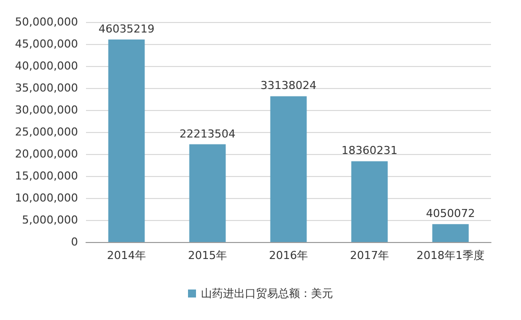 This screenshot has width=521, height=320. I want to click on x-tick-label: 2016年, so click(288, 255).